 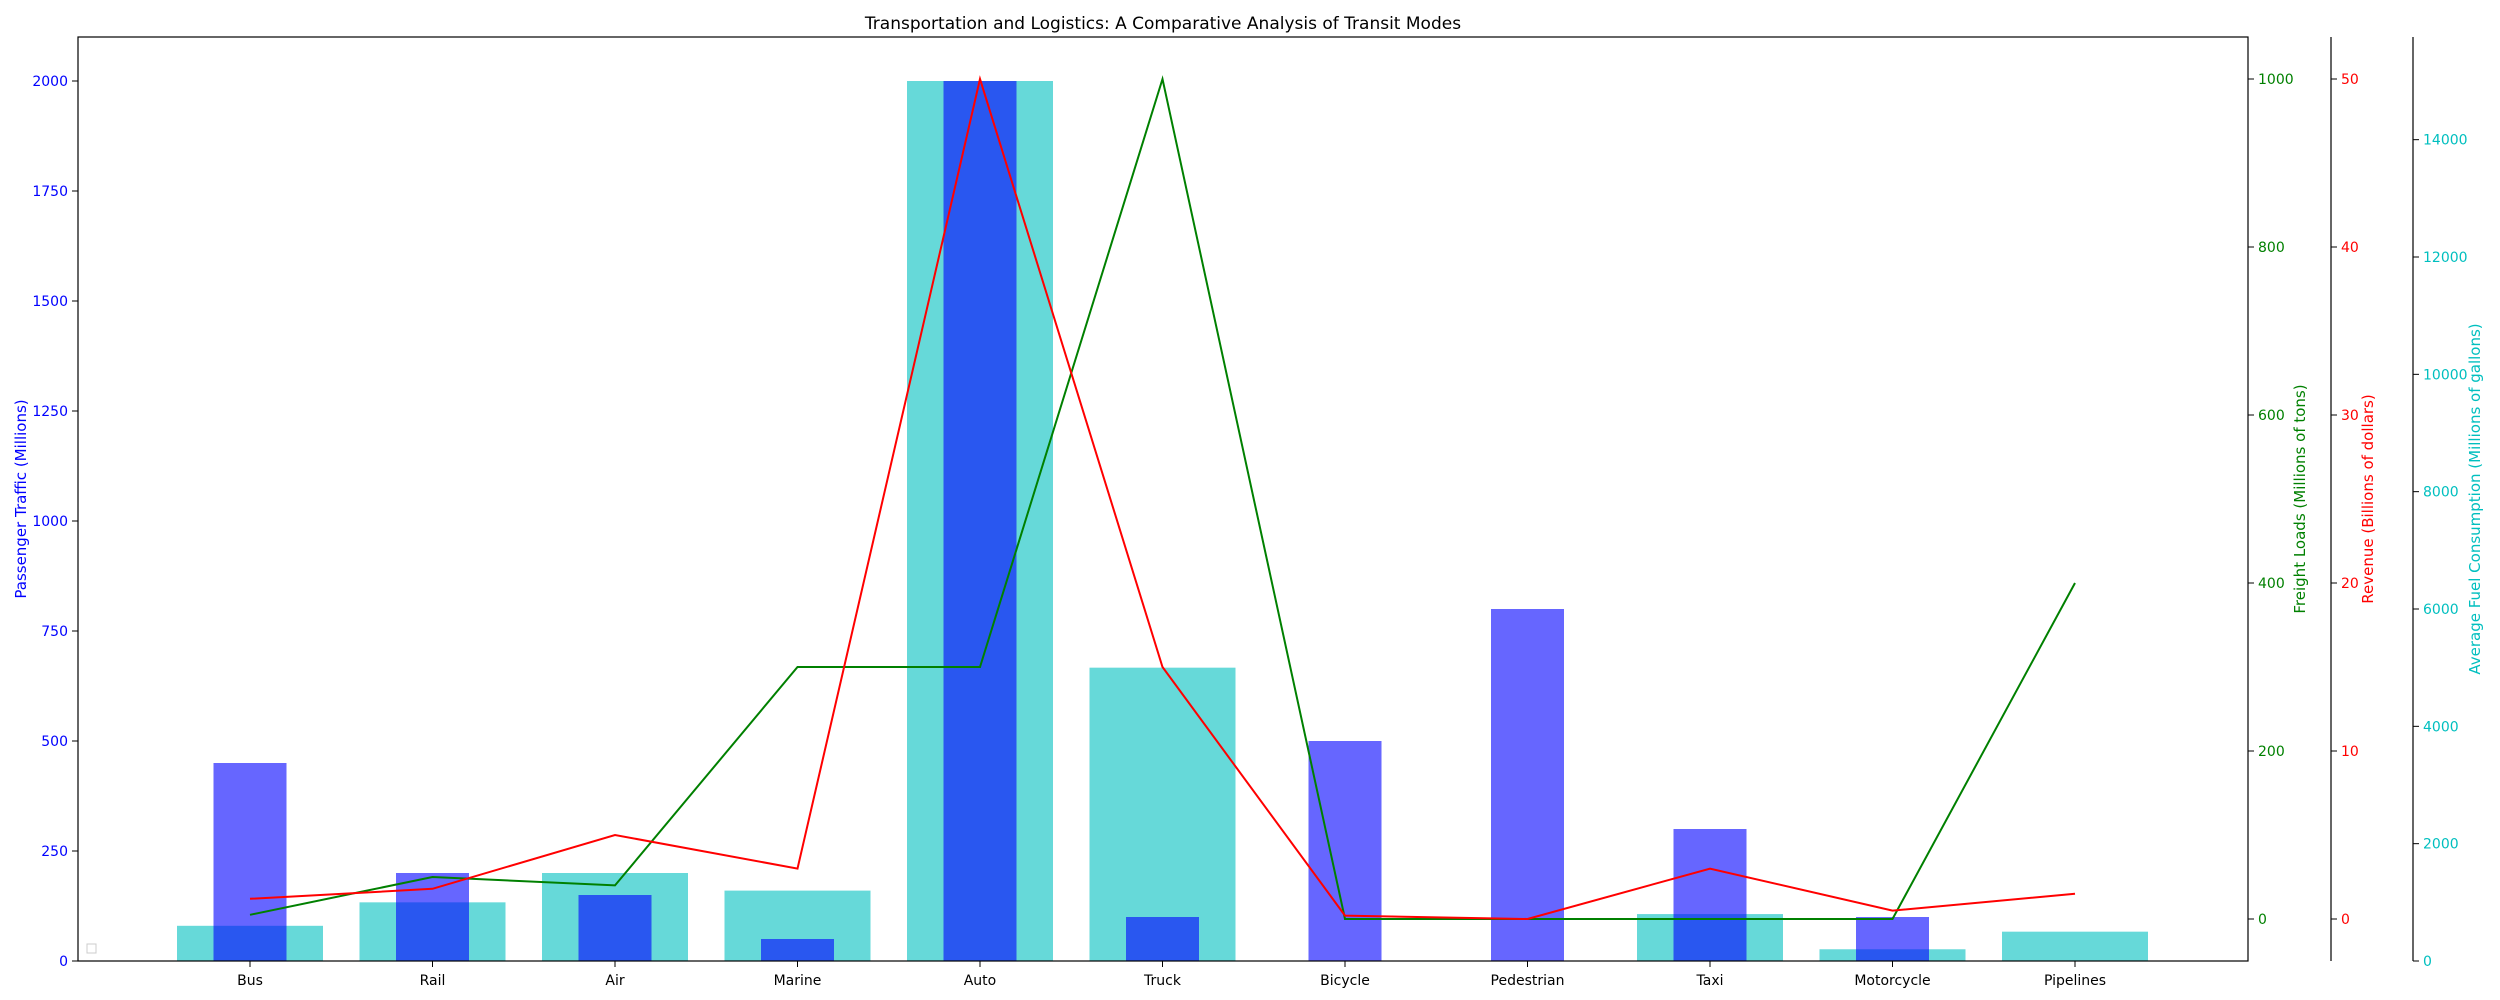 What do you see at coordinates (798, 981) in the screenshot?
I see `x-tick-label-marine: Marine` at bounding box center [798, 981].